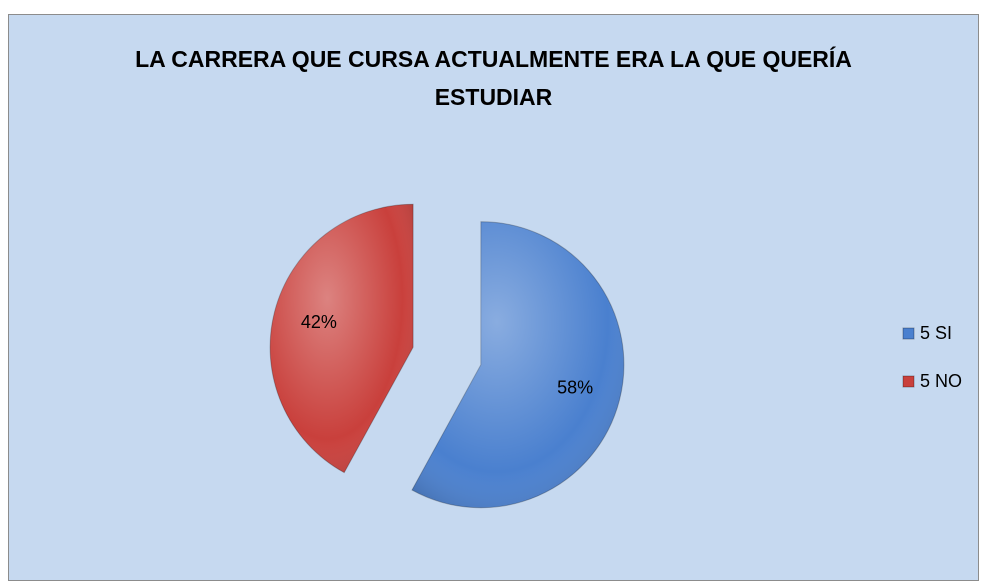 The image size is (987, 586). I want to click on legend-label: 5 NO, so click(941, 381).